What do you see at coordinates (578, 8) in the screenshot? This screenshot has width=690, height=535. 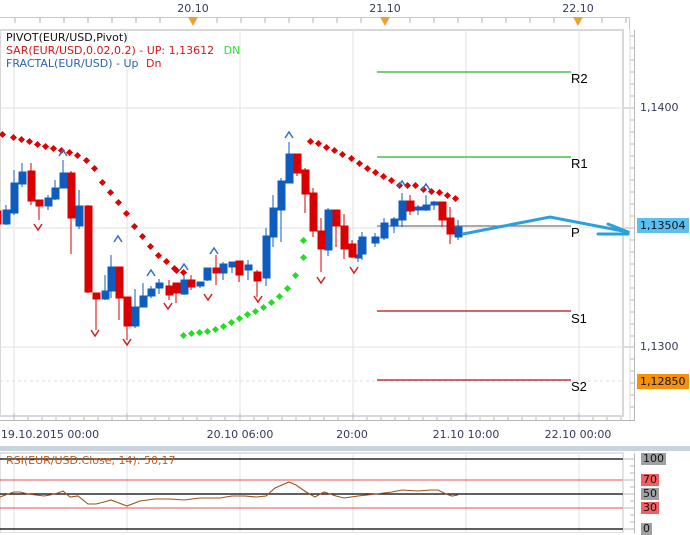 I see `top-axis-label-22-10: 22.10` at bounding box center [578, 8].